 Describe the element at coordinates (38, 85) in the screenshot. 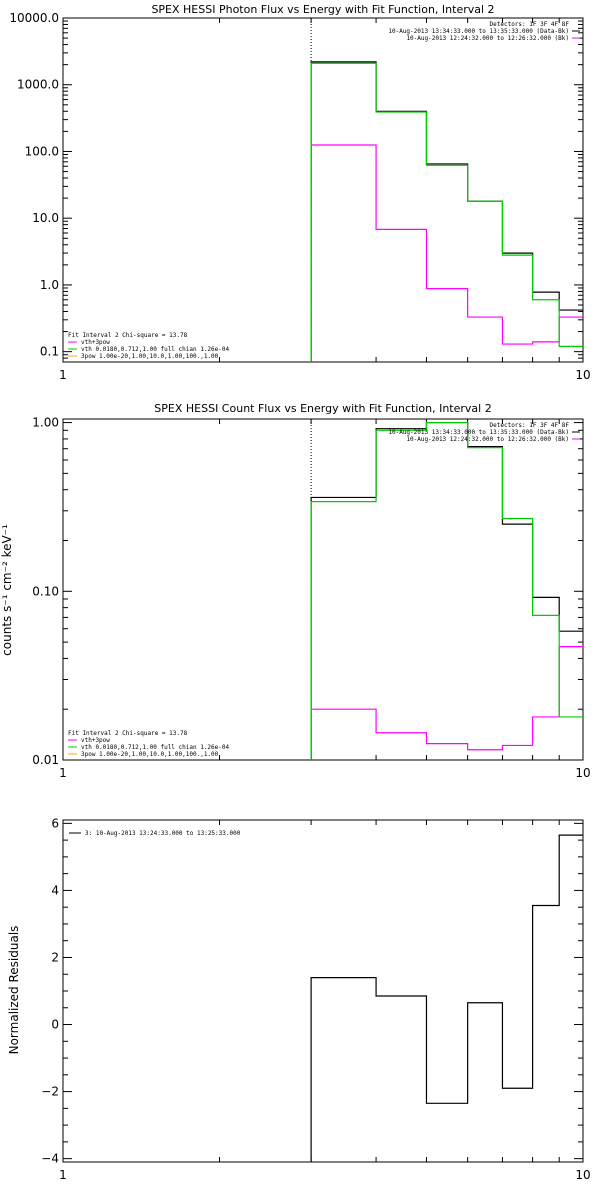

I see `y-tick-label: 1000.0` at that location.